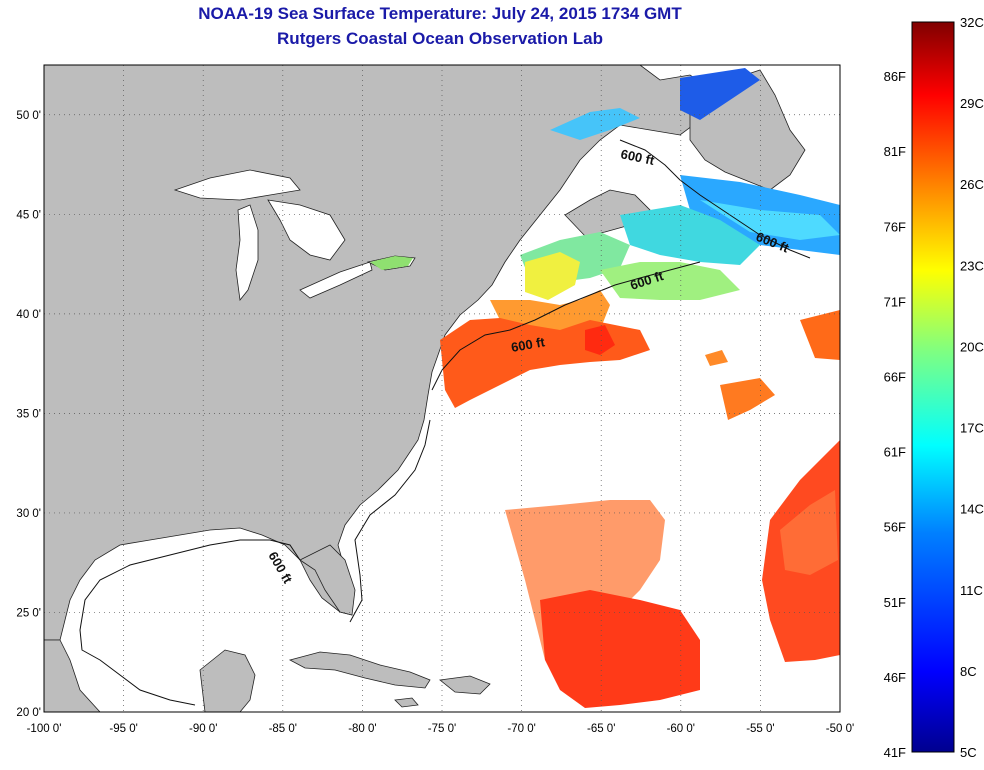 This screenshot has height=770, width=984. I want to click on colorbar-celsius-label: 17C, so click(972, 428).